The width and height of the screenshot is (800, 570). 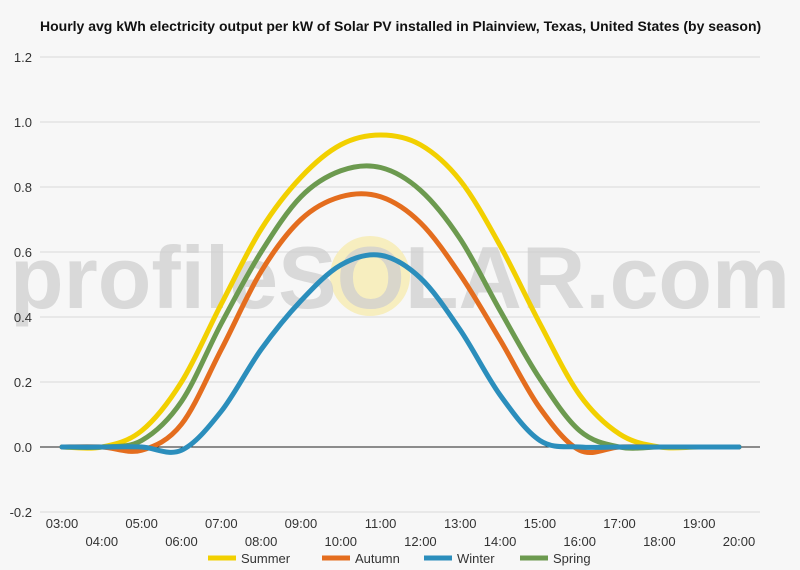 What do you see at coordinates (62, 523) in the screenshot?
I see `x-tick-label: 03:00` at bounding box center [62, 523].